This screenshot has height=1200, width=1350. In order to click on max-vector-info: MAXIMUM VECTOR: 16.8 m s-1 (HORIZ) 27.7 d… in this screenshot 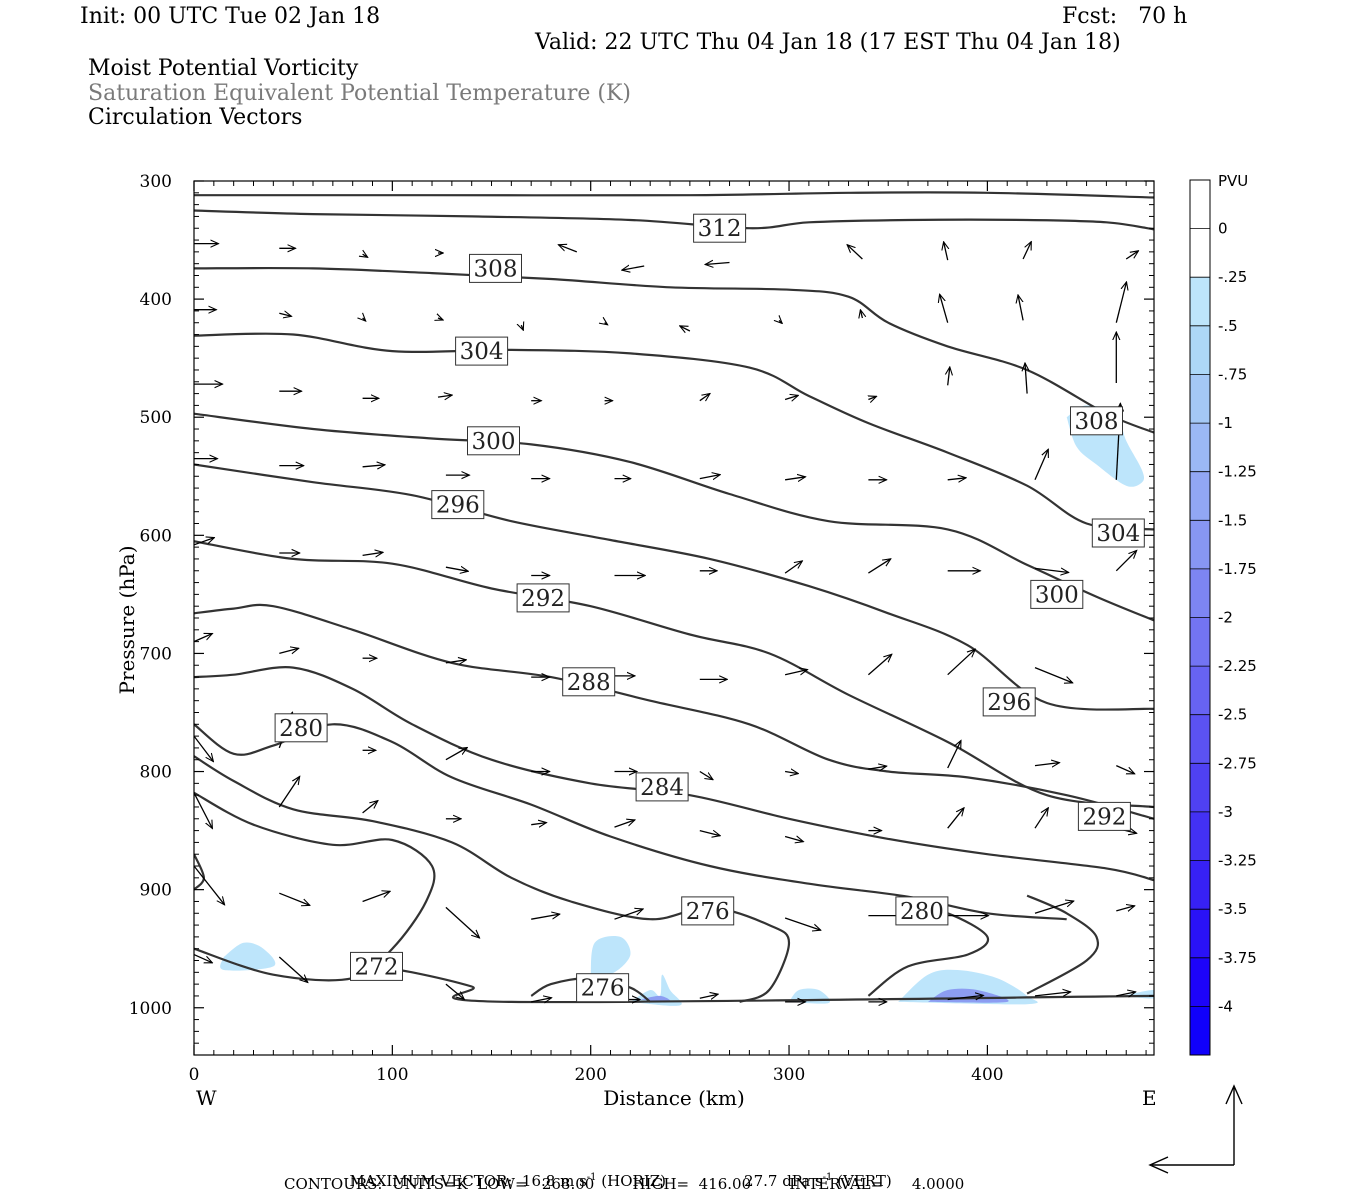, I will do `click(616, 1173)`.